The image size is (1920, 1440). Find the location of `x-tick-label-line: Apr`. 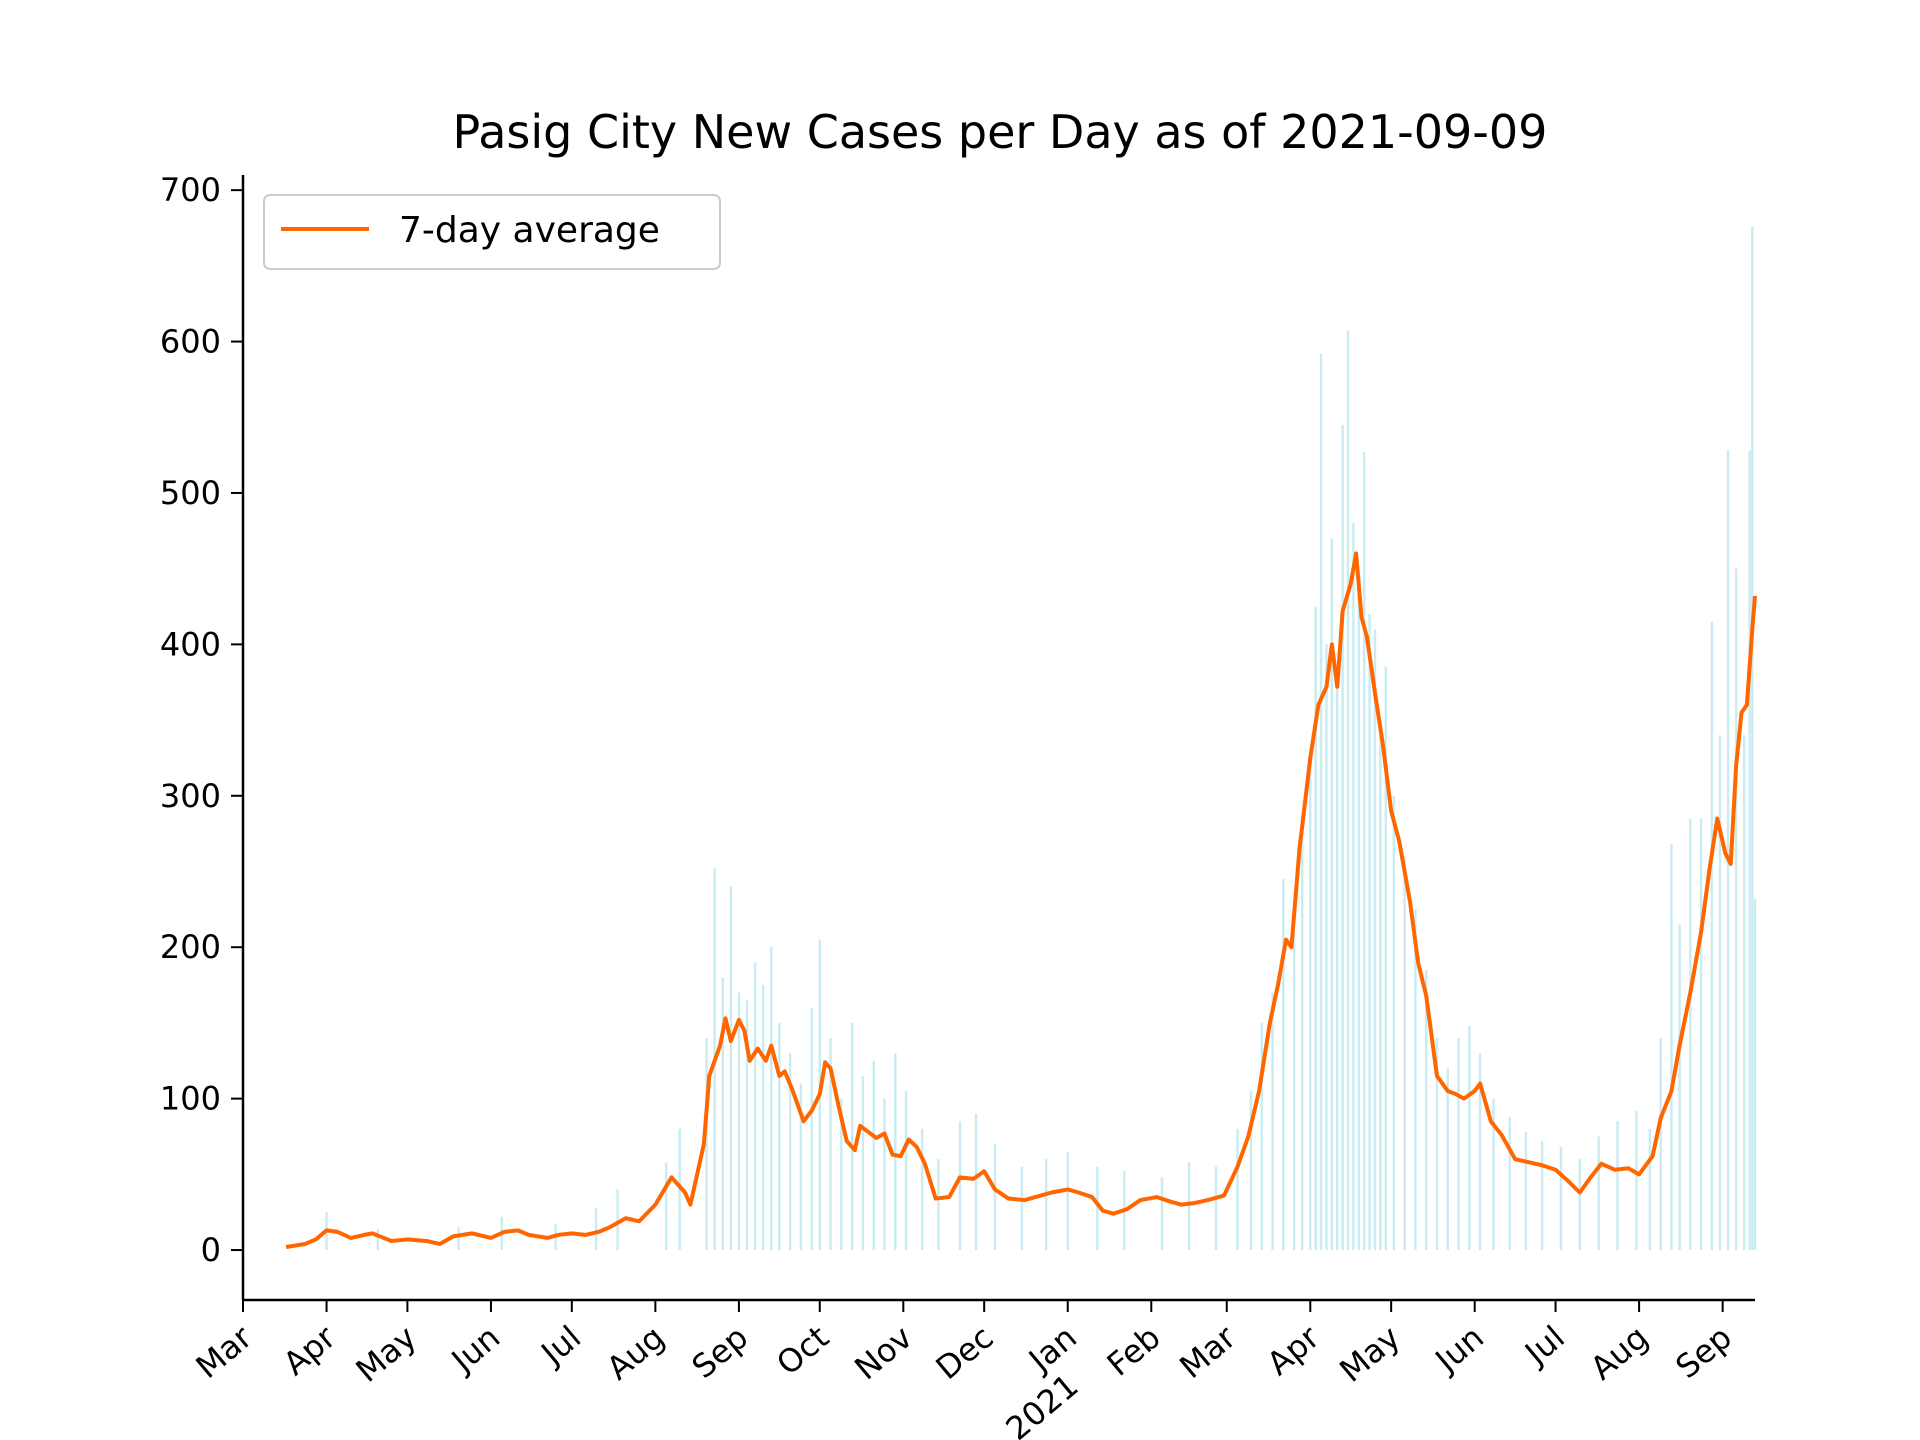

x-tick-label-line: Apr is located at coordinates (1293, 1350).